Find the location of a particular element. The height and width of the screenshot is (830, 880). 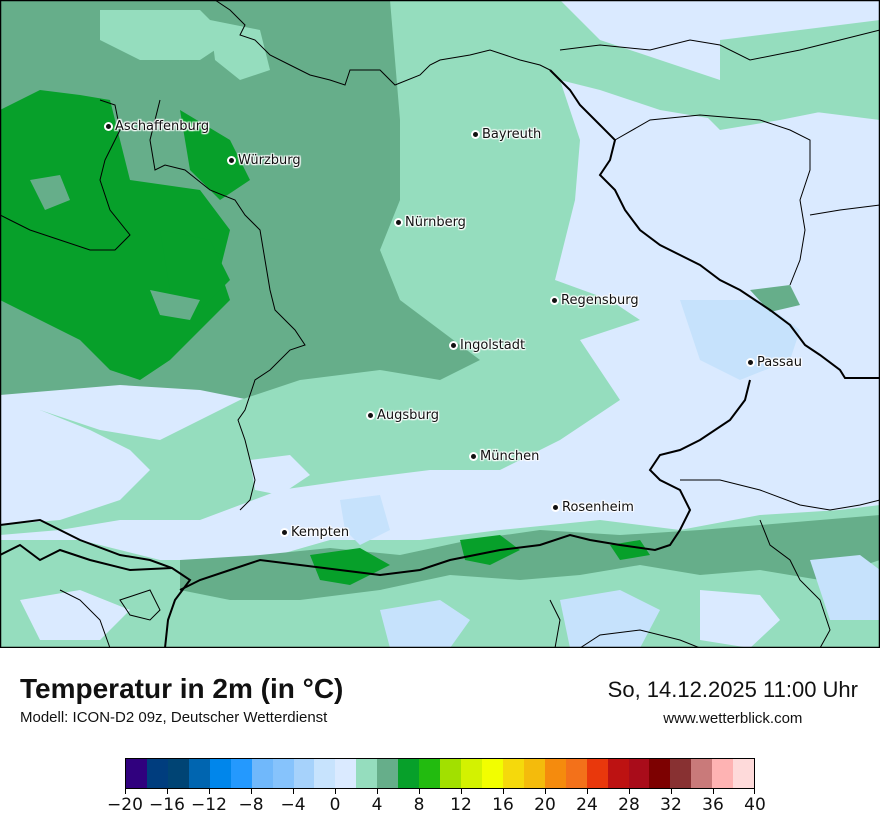

city-label: Rosenheim is located at coordinates (598, 507).